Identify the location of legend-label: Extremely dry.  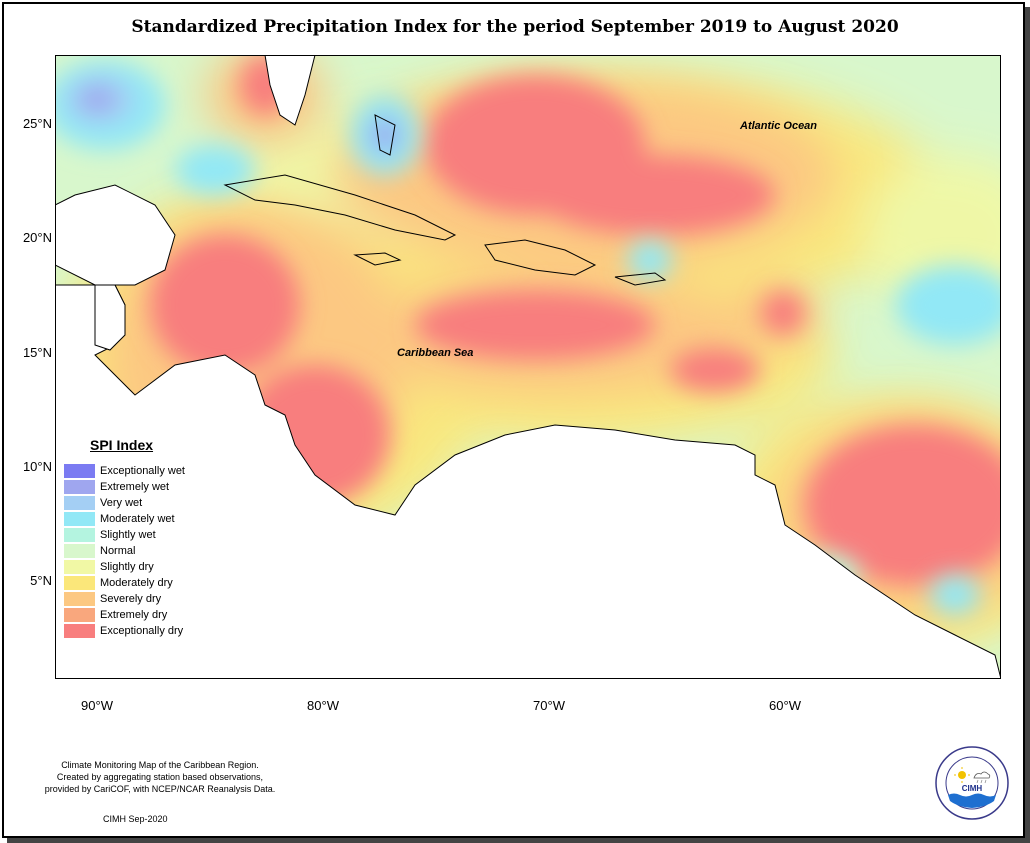
(134, 615).